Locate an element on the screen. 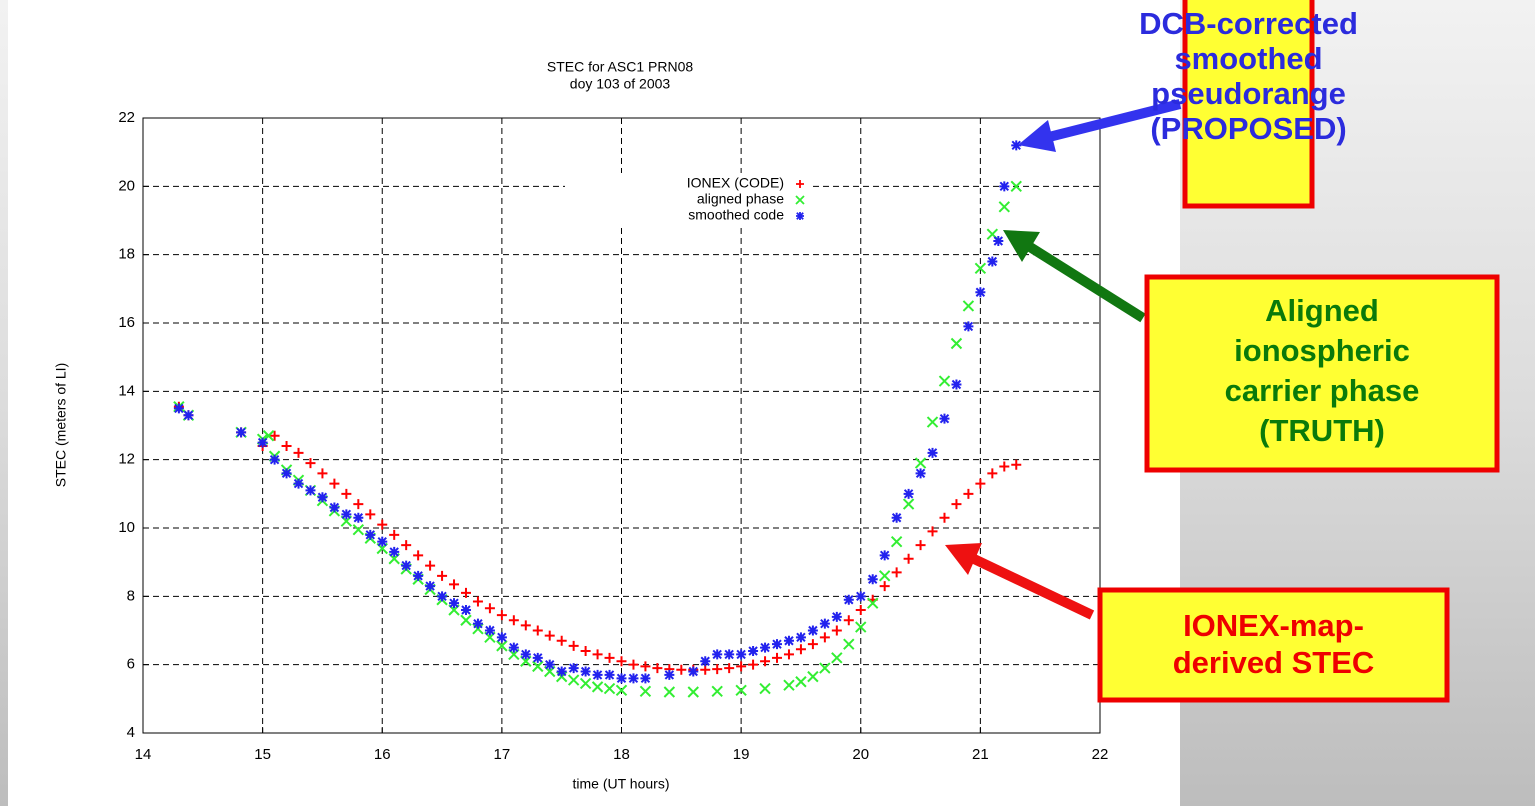 The width and height of the screenshot is (1535, 806). y-tick-label: 20 is located at coordinates (126, 185).